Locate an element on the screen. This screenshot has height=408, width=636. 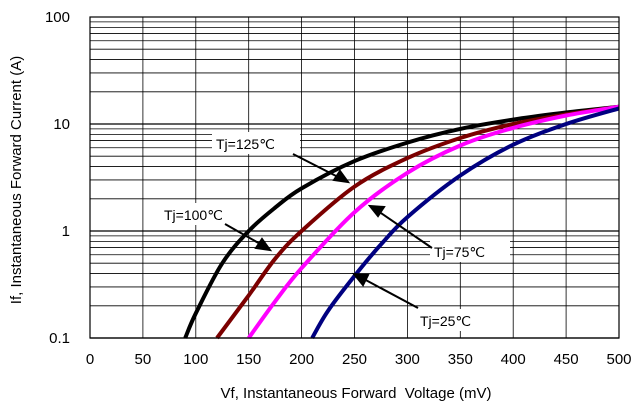
x-tick-label: 150 is located at coordinates (248, 359).